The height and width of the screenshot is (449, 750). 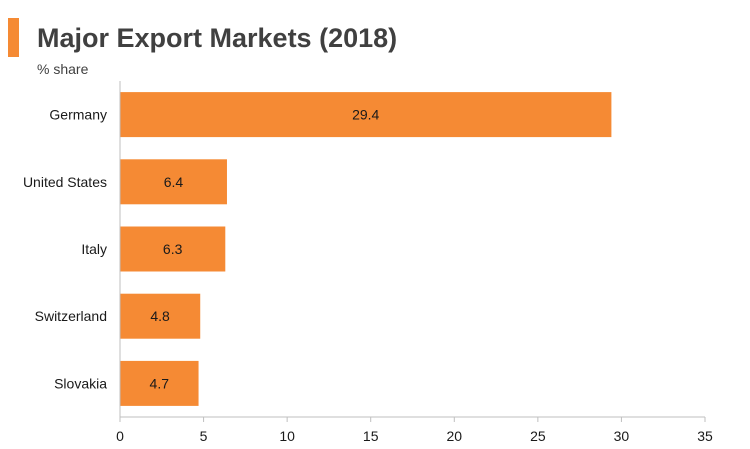 I want to click on bar-switzerland, so click(x=160, y=316).